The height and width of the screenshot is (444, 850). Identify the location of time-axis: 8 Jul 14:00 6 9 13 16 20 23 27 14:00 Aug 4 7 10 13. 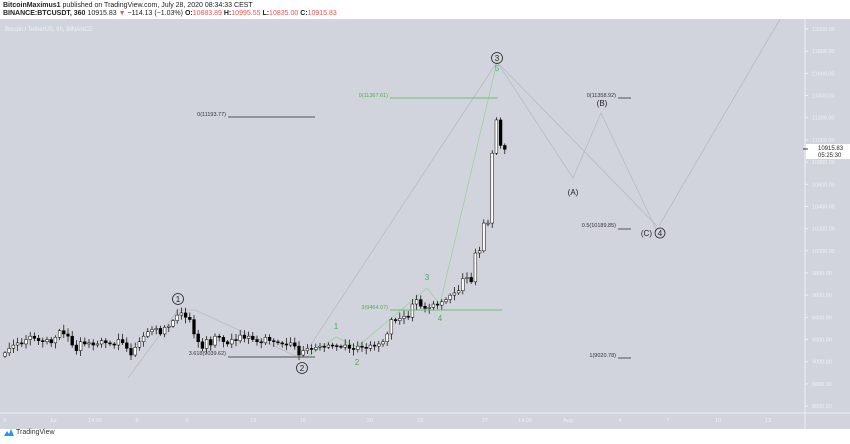
(387, 421).